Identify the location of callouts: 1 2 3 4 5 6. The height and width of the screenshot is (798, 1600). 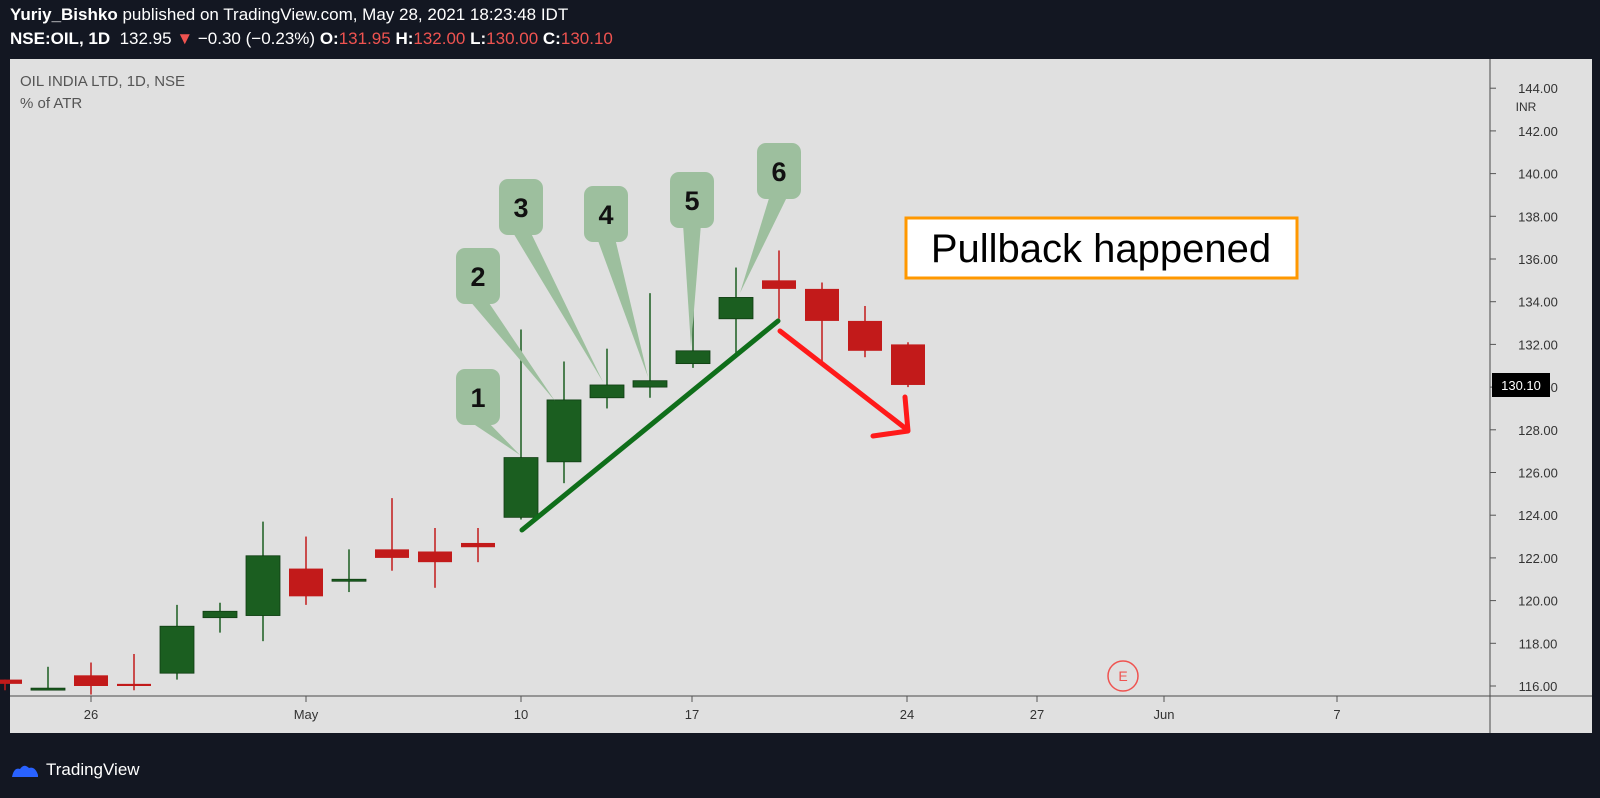
(628, 299).